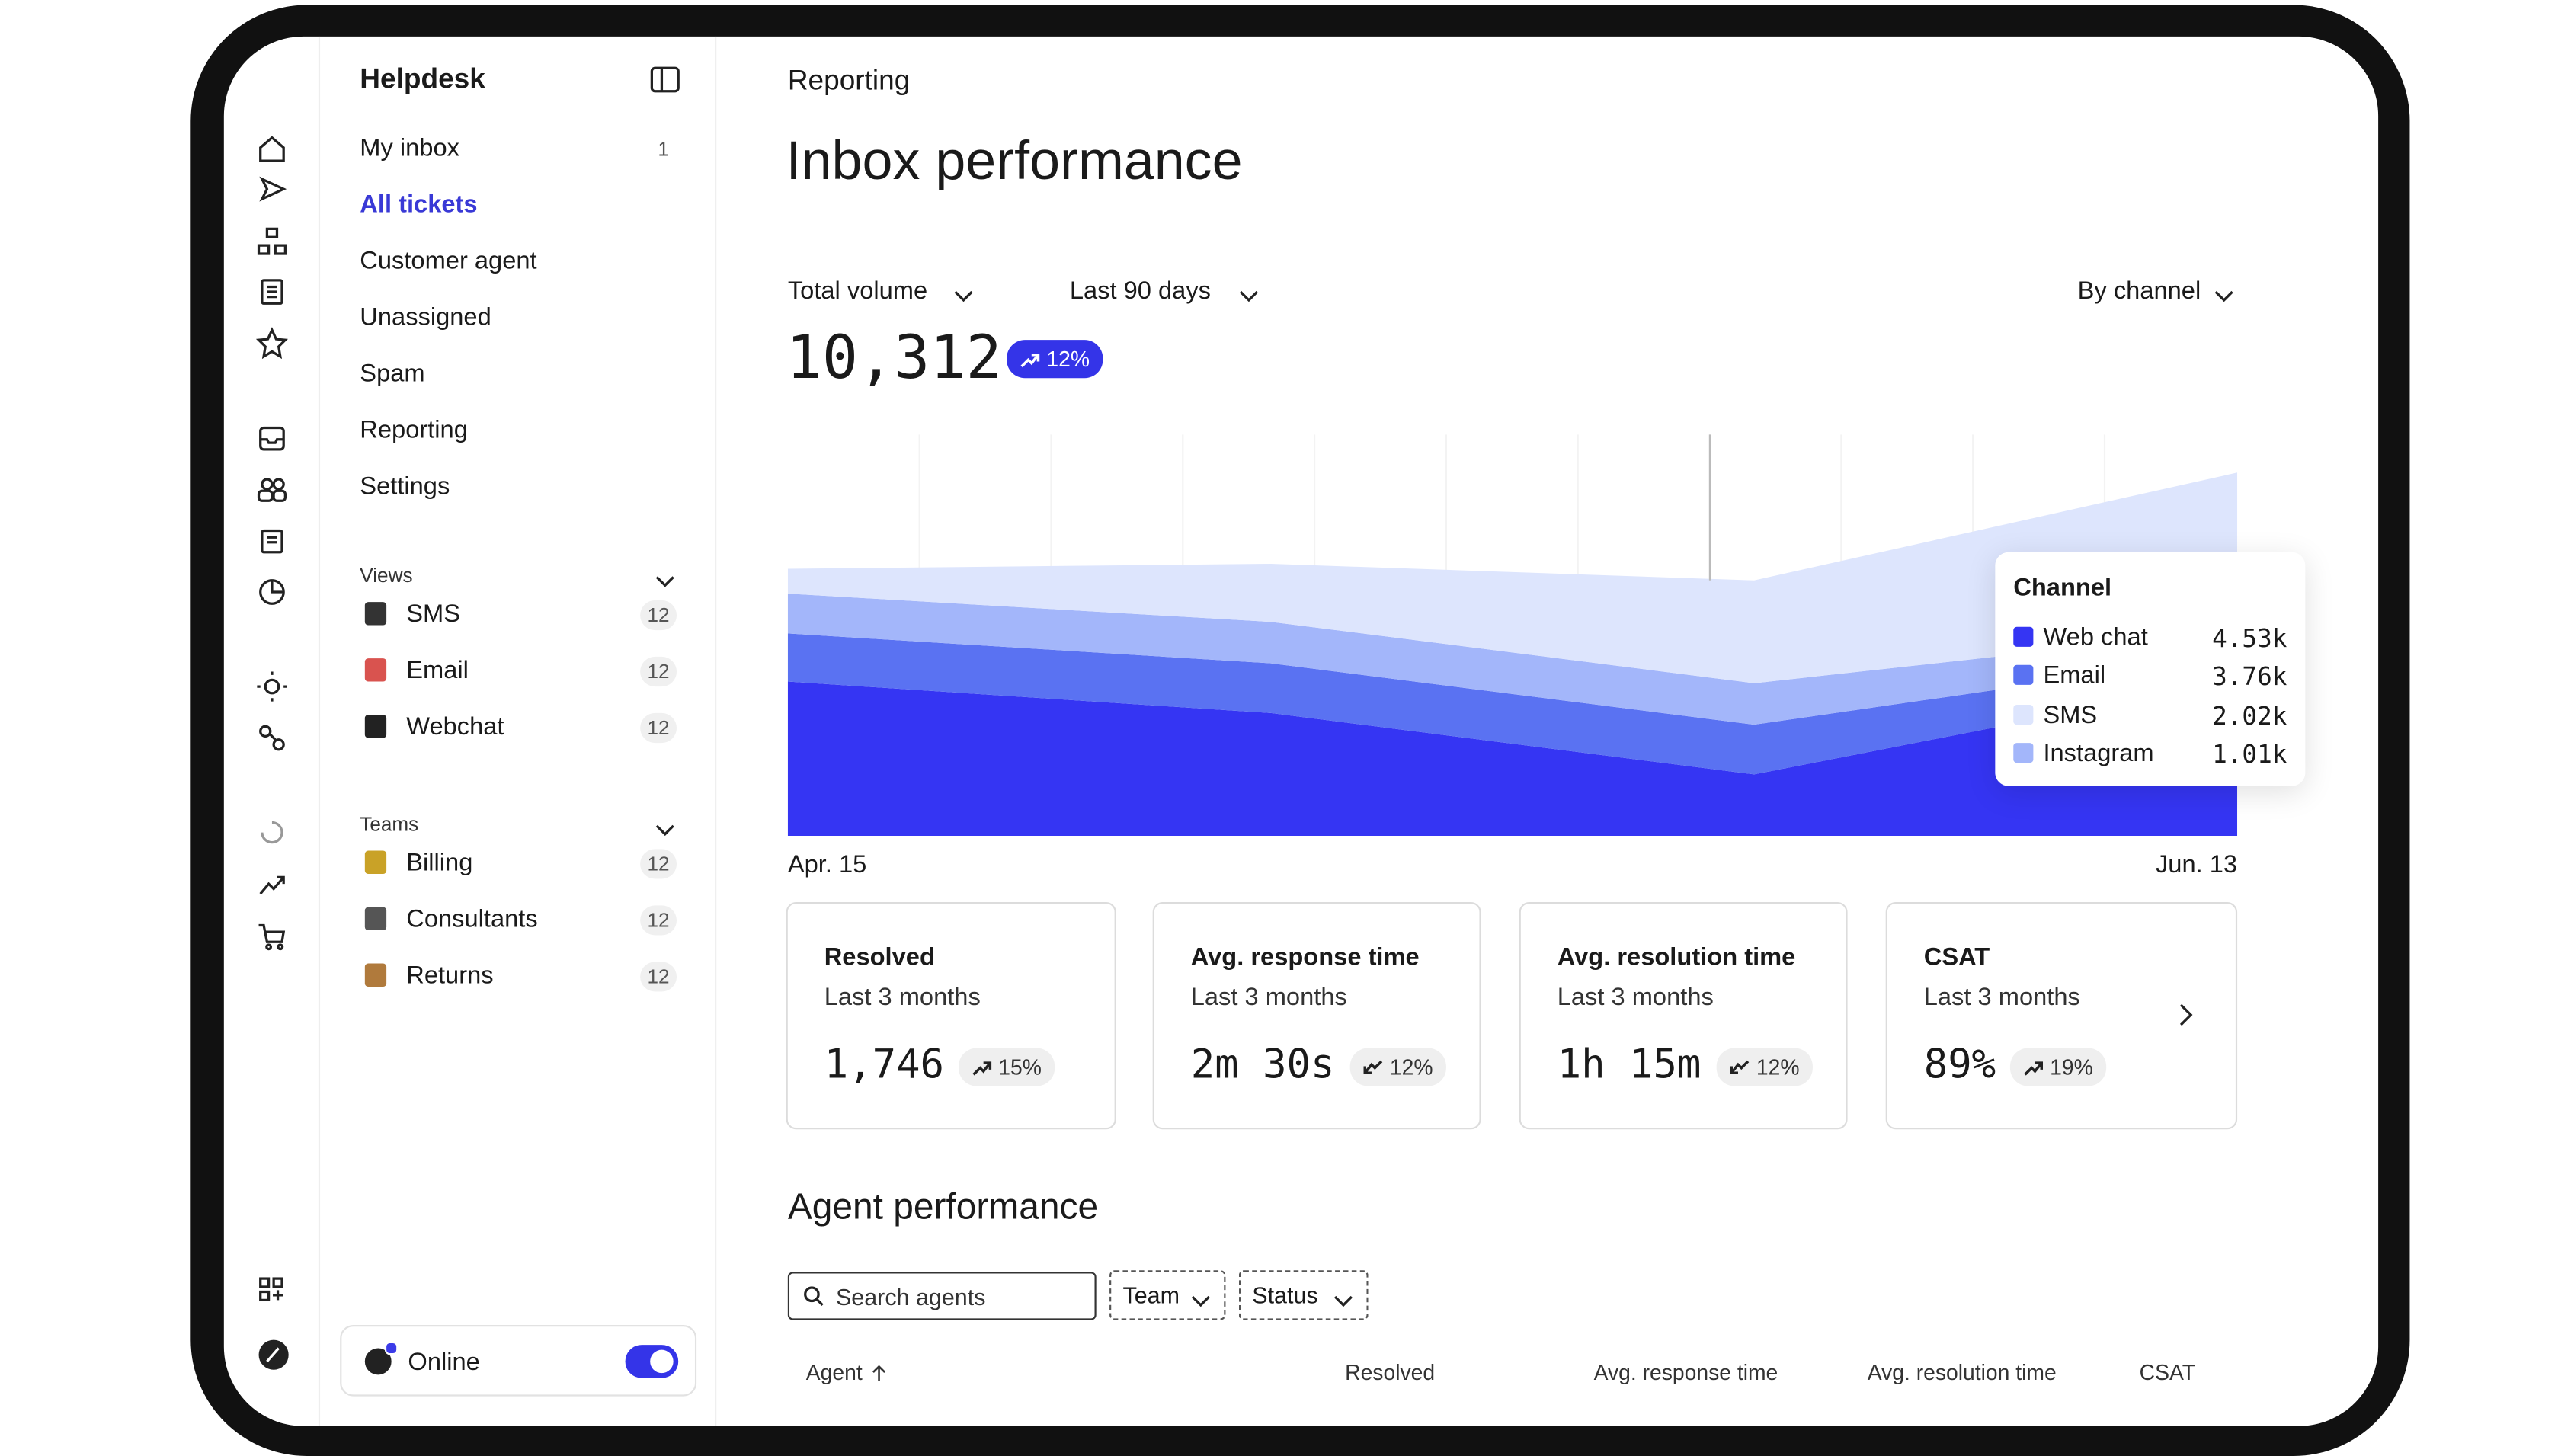 This screenshot has height=1456, width=2574. Describe the element at coordinates (1629, 1064) in the screenshot. I see `card-value: 1h 15m` at that location.